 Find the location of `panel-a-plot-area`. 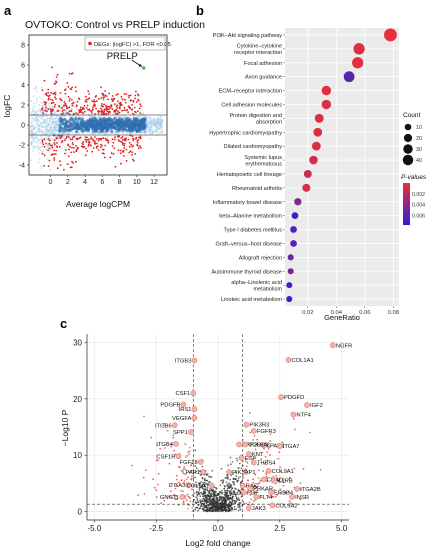

panel-a-plot-area is located at coordinates (98, 118).